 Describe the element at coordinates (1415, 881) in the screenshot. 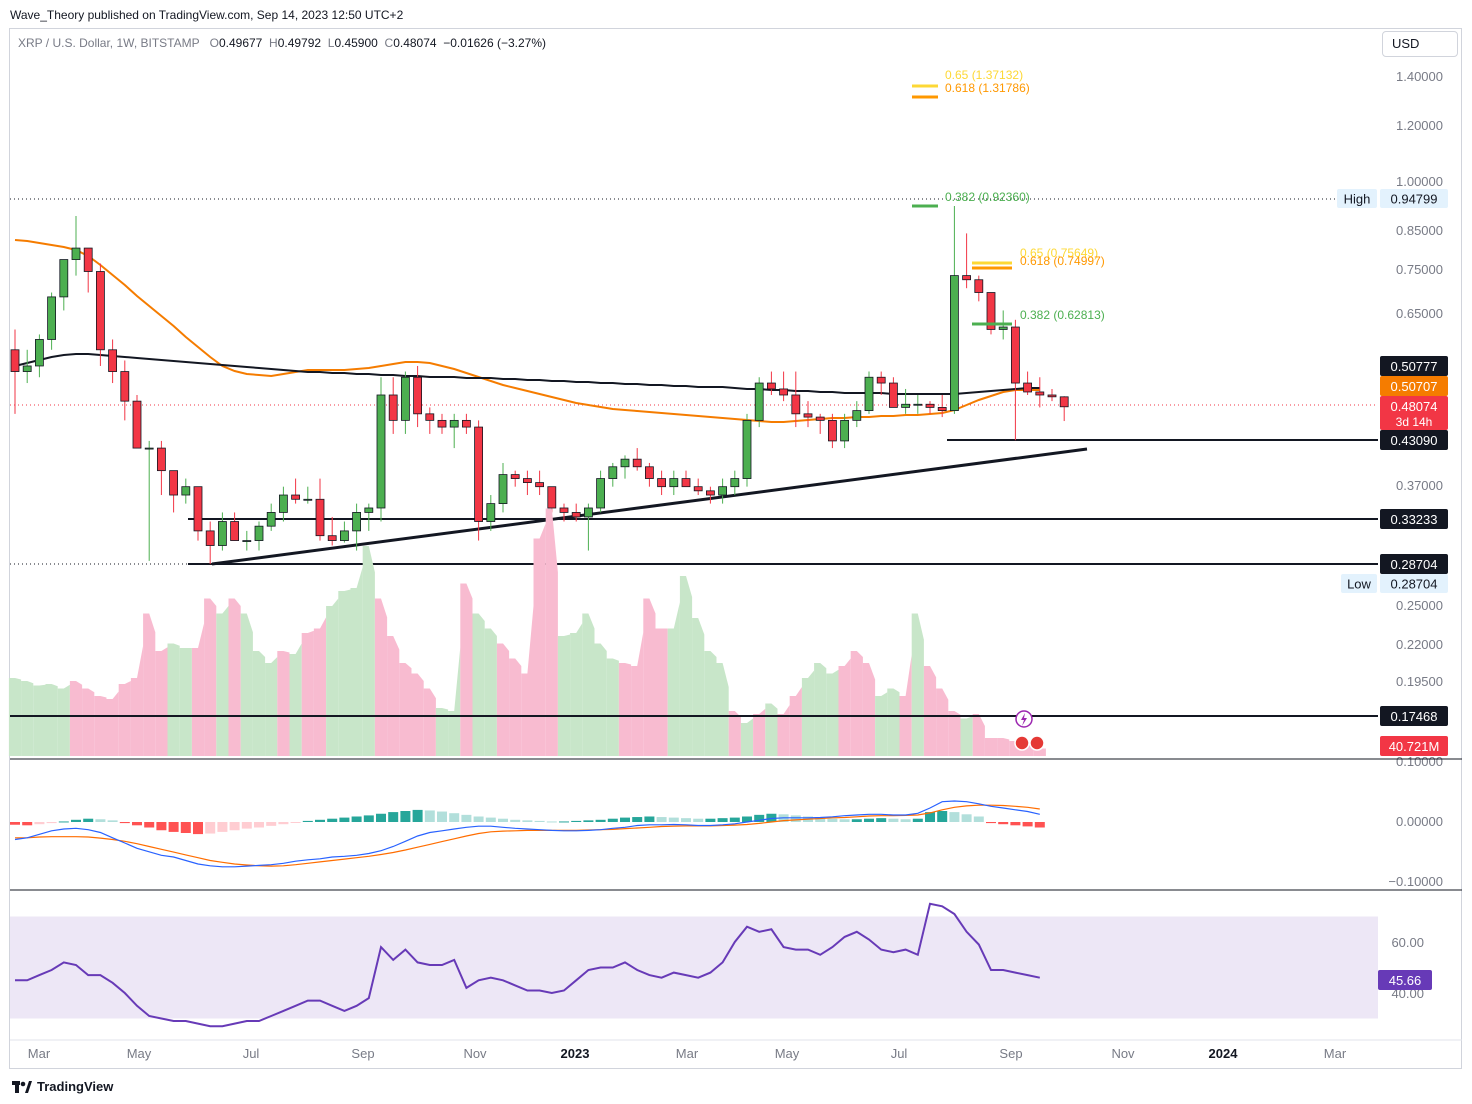

I see `macd-axis-tick: −0.10000` at that location.